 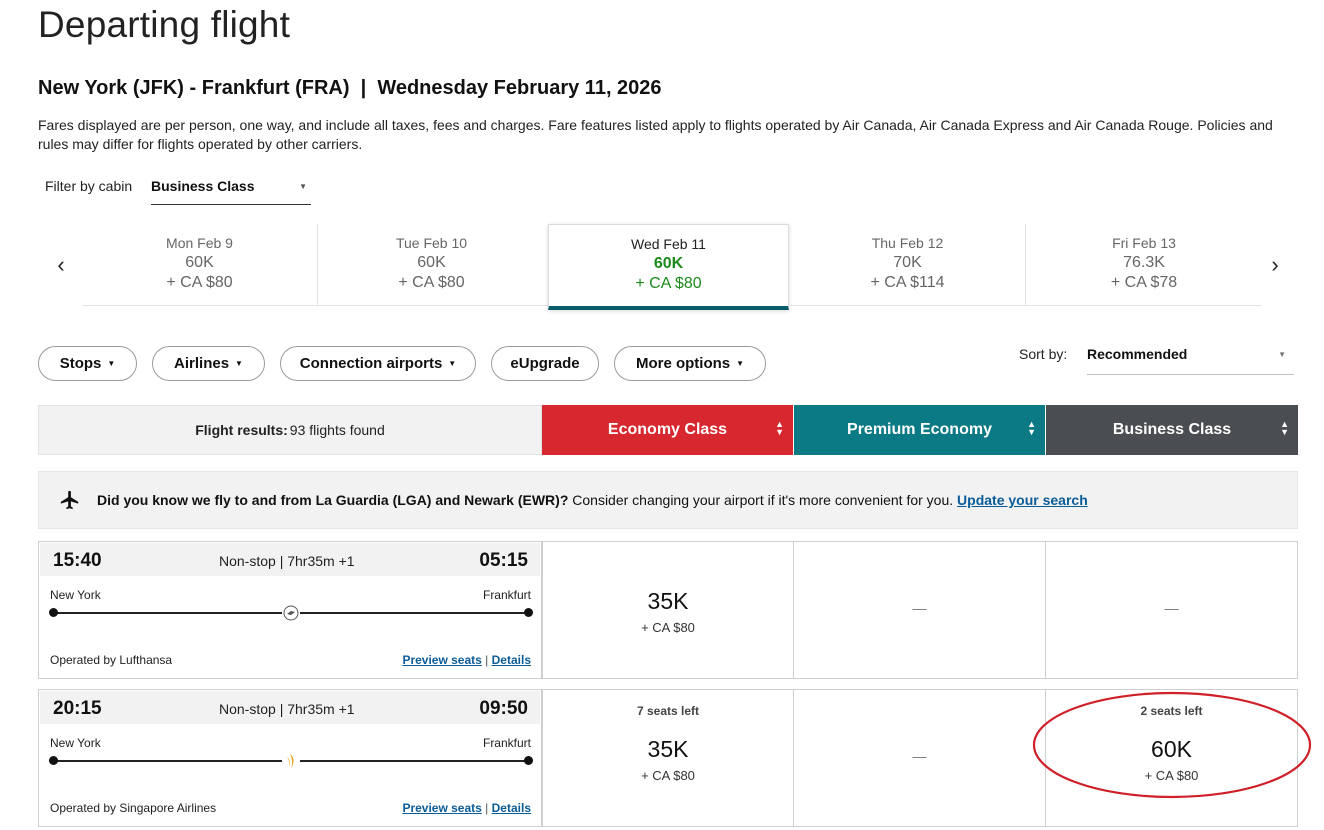 What do you see at coordinates (89, 186) in the screenshot?
I see `cabin-filter-label: Filter by cabin` at bounding box center [89, 186].